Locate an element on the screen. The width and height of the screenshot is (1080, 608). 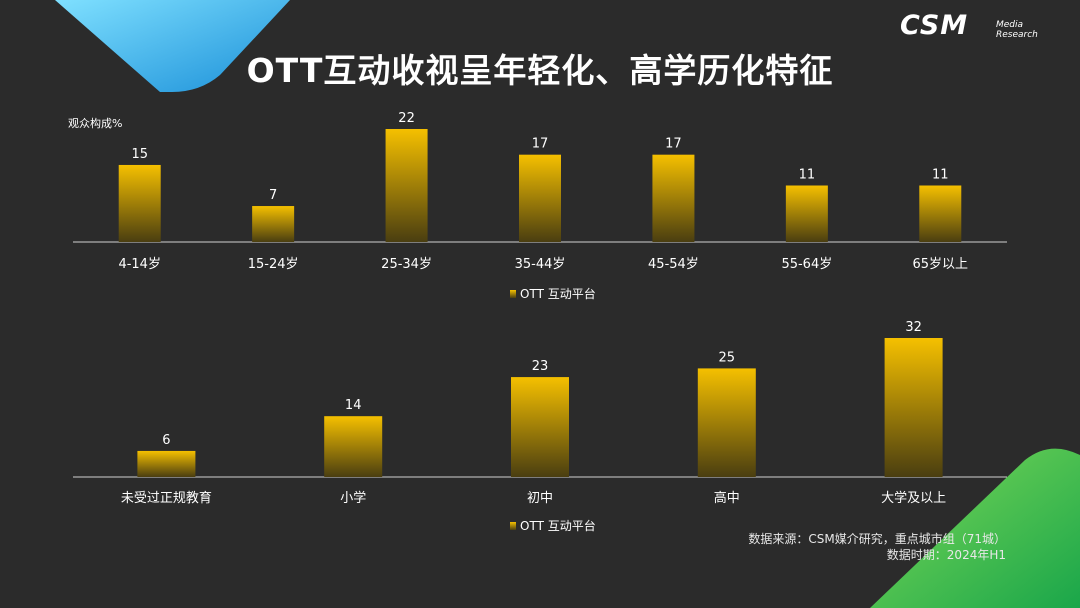
chart1-category-label-4: 大学及以上 is located at coordinates (913, 498).